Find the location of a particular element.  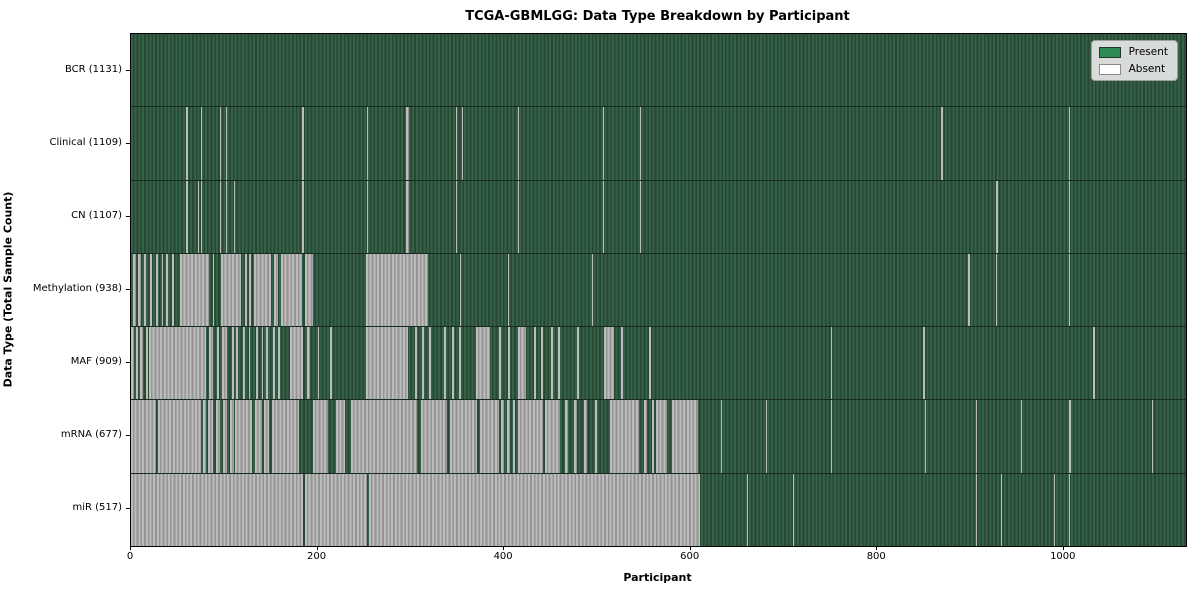

ytick-label-Methylation: Methylation (938) is located at coordinates (77, 288).